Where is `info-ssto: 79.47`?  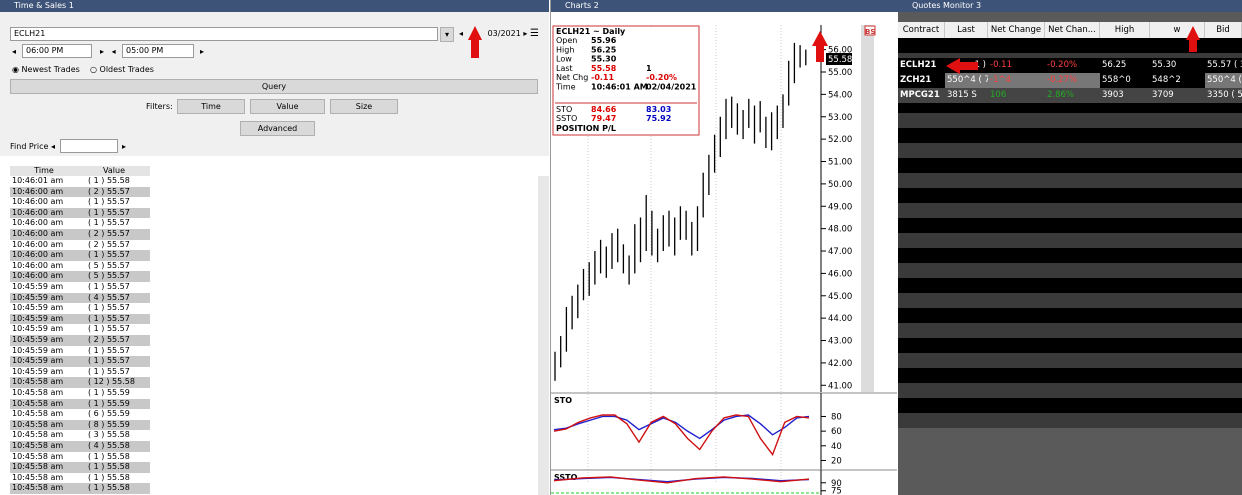
info-ssto: 79.47 is located at coordinates (603, 118).